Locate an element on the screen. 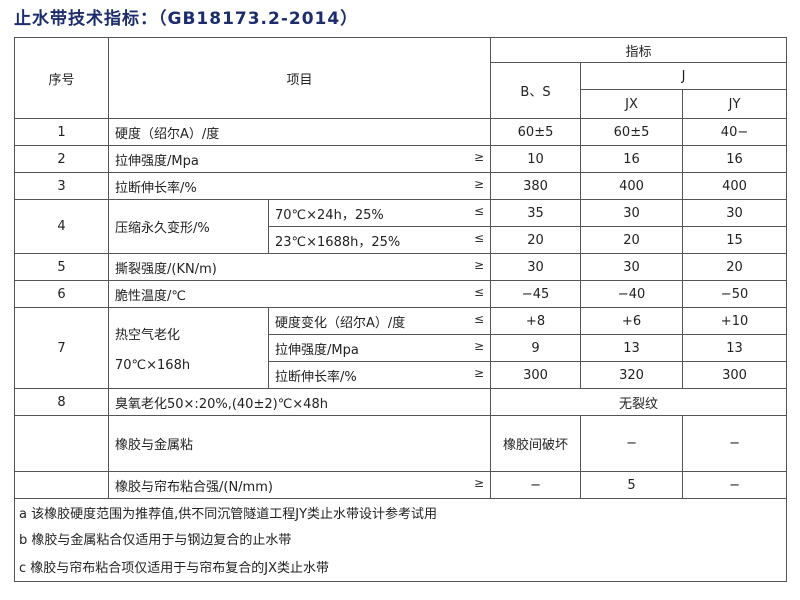 The image size is (800, 600). header-j: J is located at coordinates (684, 76).